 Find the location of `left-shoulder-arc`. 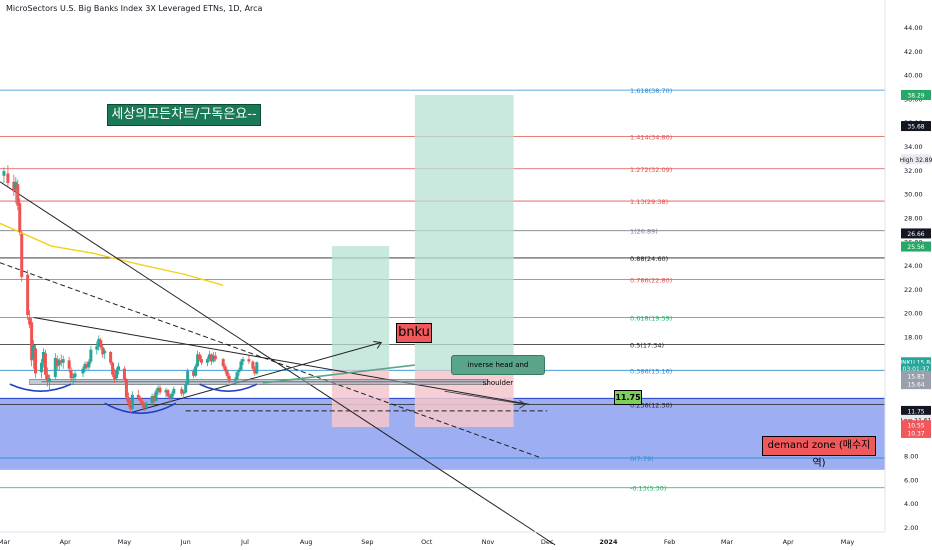

left-shoulder-arc is located at coordinates (40, 387).